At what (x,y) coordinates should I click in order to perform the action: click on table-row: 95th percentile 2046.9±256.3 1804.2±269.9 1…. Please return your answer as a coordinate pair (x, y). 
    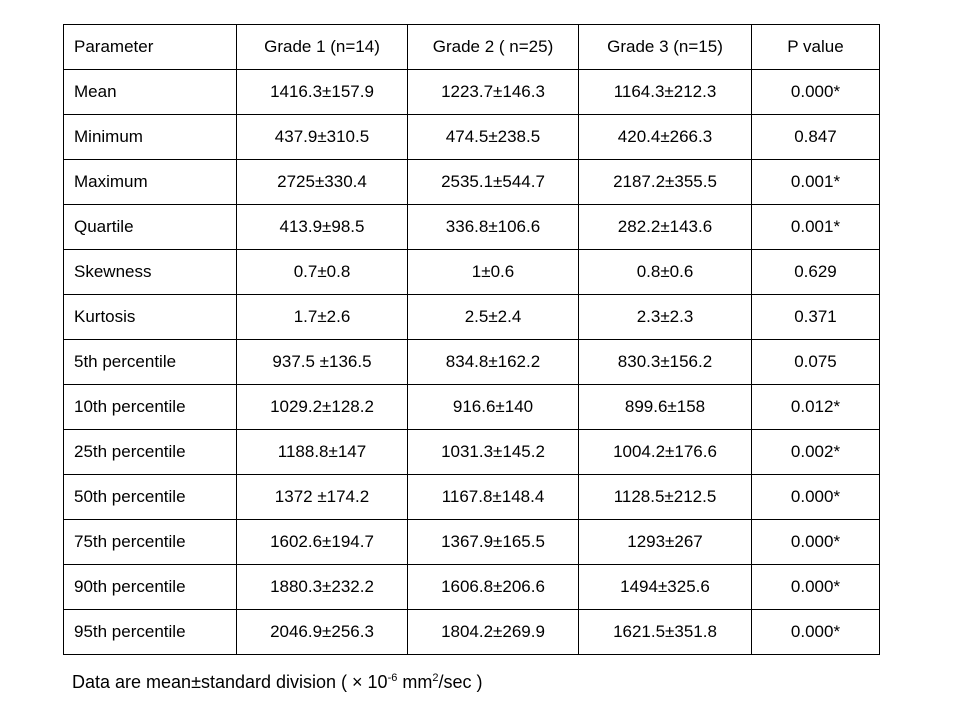
    Looking at the image, I should click on (471, 632).